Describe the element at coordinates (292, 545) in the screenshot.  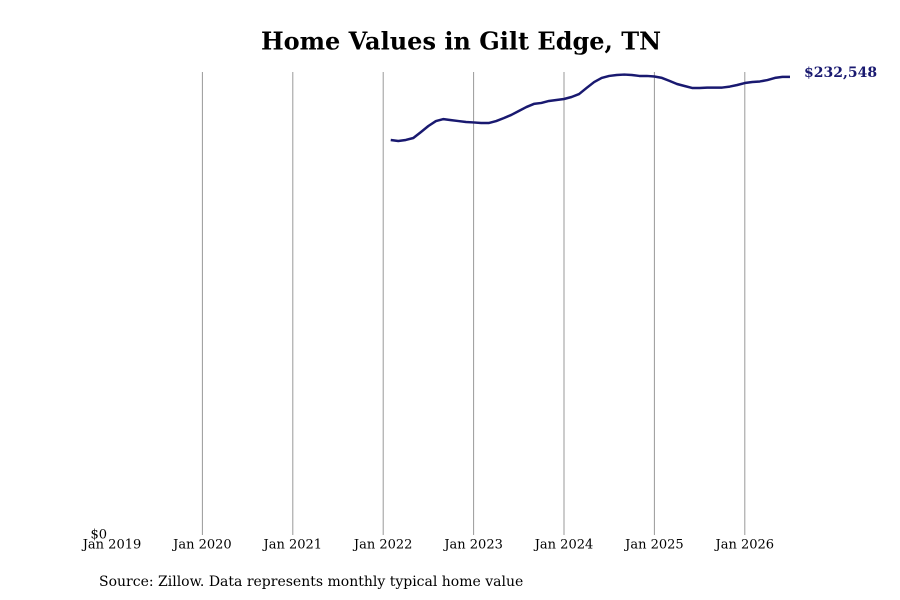
I see `x-tick-label: Jan 2021` at that location.